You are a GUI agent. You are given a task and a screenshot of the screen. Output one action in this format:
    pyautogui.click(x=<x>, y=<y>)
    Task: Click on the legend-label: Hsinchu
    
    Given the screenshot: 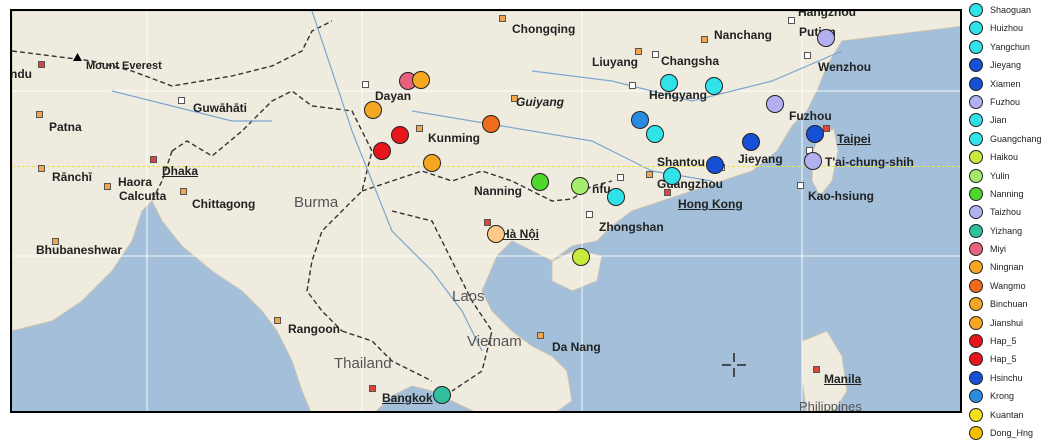 What is the action you would take?
    pyautogui.click(x=1006, y=377)
    